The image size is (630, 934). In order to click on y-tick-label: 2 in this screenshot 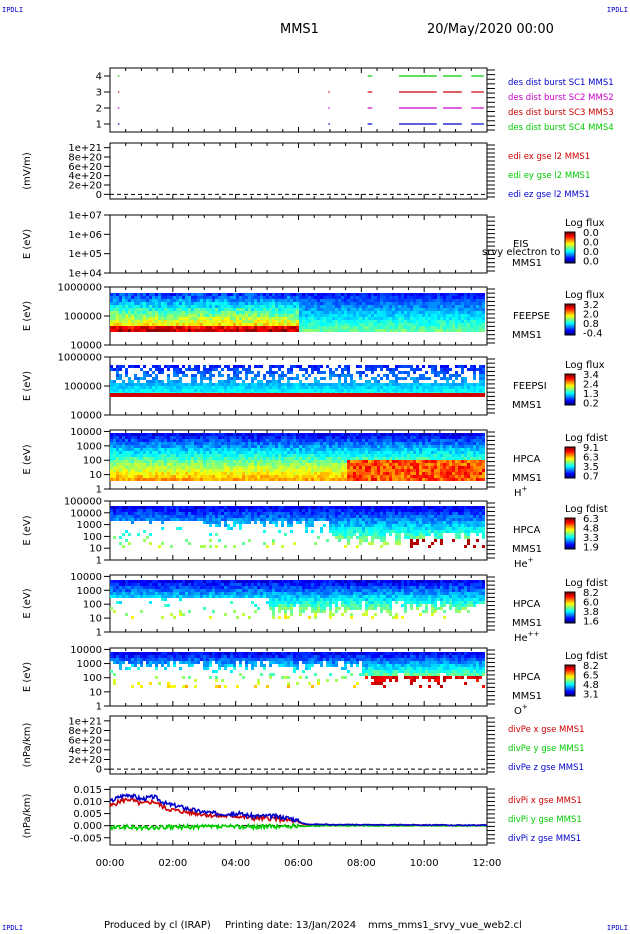, I will do `click(99, 109)`.